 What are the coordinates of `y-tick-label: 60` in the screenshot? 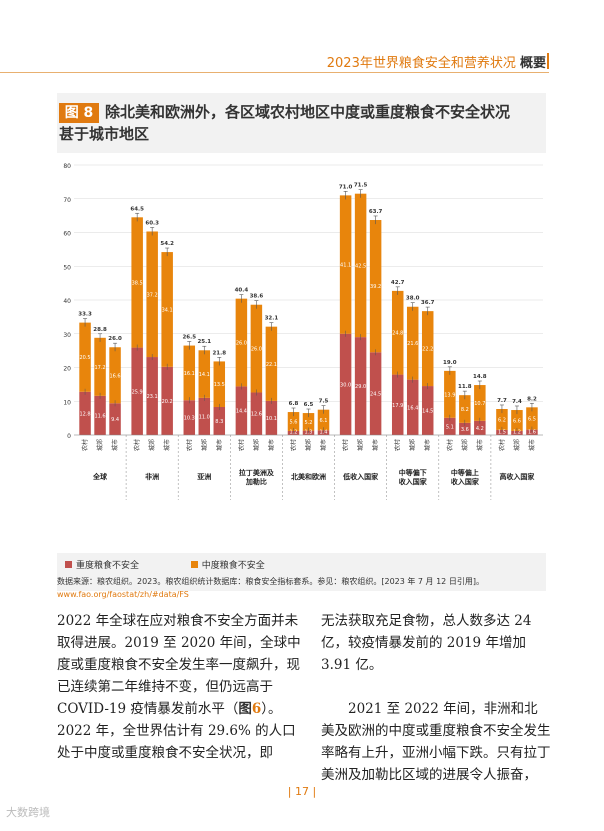 It's located at (67, 234).